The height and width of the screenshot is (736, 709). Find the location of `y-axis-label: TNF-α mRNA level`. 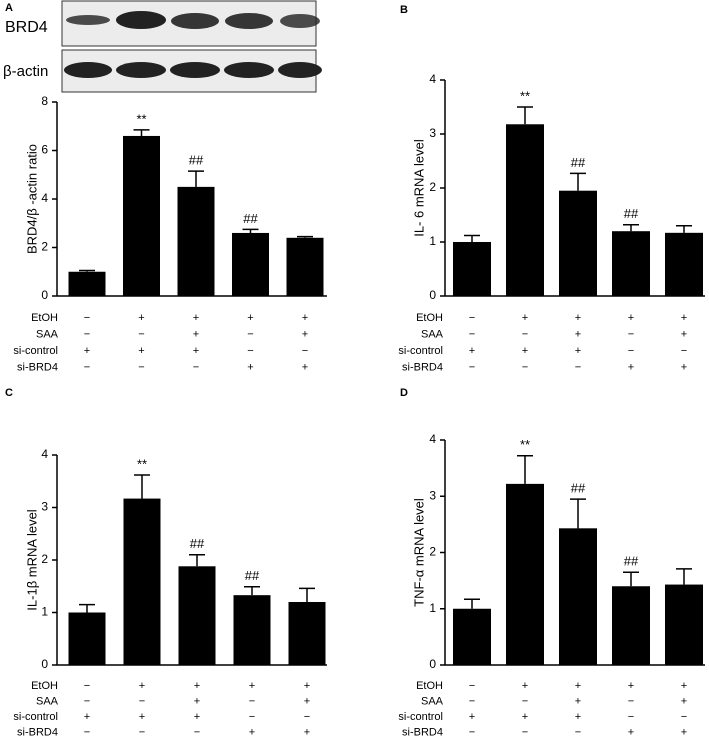

y-axis-label: TNF-α mRNA level is located at coordinates (418, 552).